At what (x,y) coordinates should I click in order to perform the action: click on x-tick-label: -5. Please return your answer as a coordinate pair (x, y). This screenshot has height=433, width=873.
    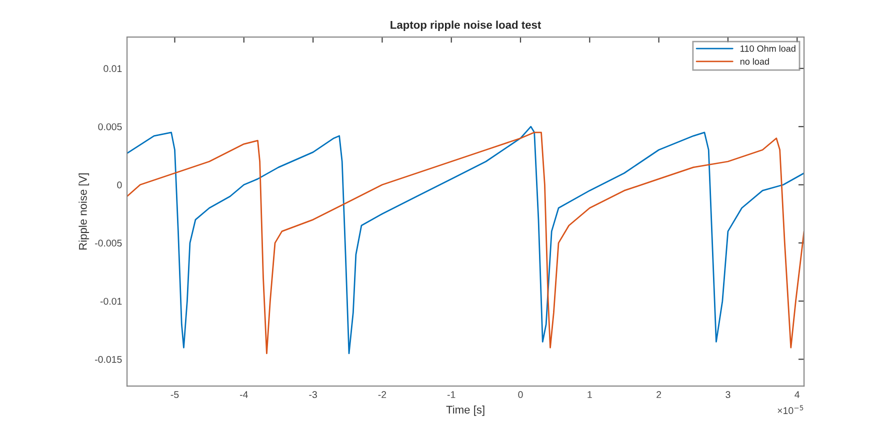
    Looking at the image, I should click on (174, 394).